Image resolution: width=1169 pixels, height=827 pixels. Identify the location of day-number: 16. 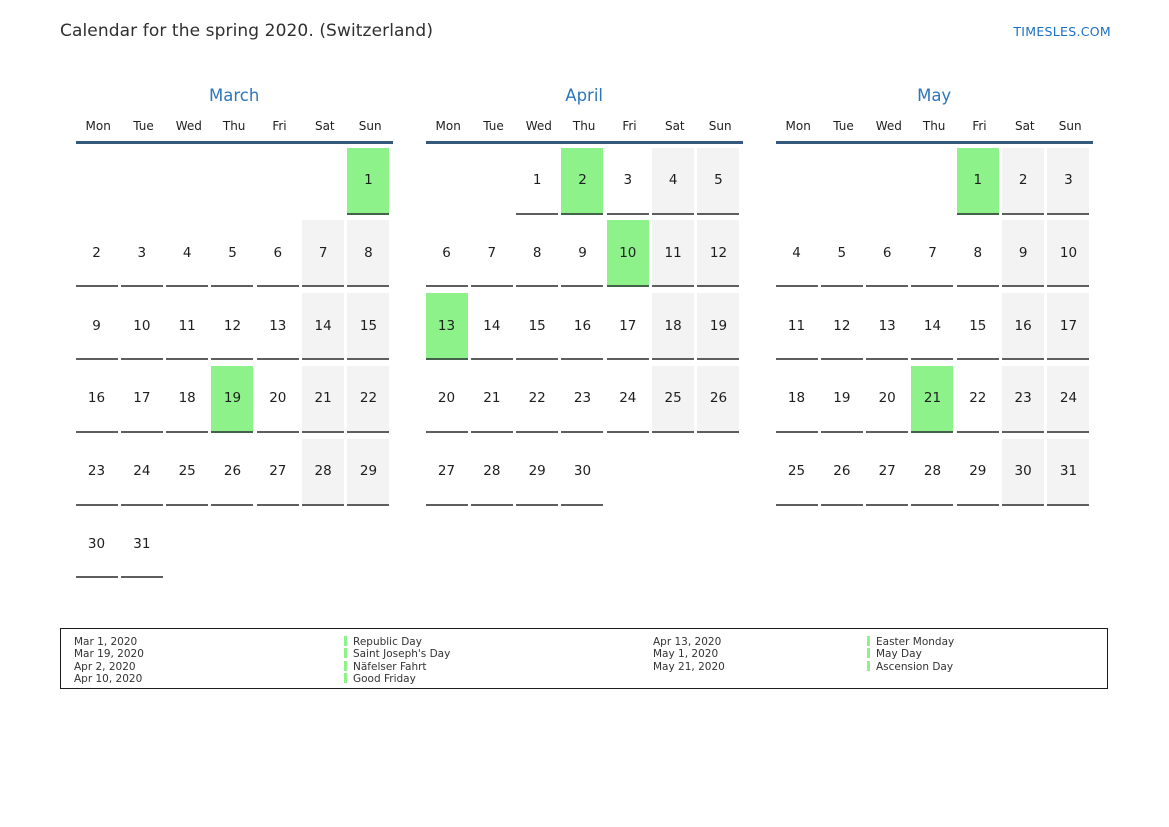
(1023, 325).